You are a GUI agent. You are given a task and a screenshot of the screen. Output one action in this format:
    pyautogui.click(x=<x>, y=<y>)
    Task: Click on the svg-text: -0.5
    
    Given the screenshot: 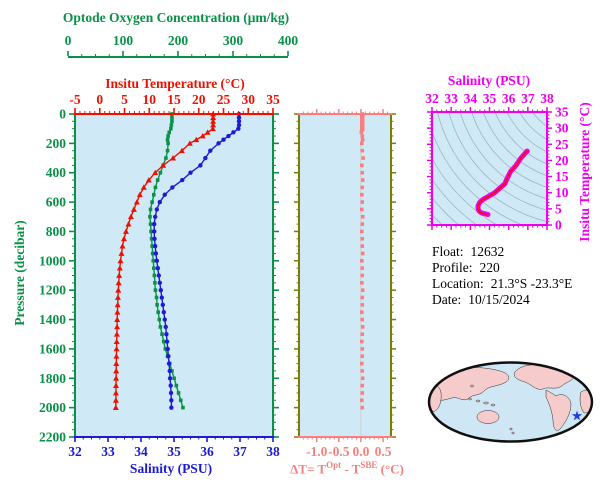 What is the action you would take?
    pyautogui.click(x=339, y=451)
    